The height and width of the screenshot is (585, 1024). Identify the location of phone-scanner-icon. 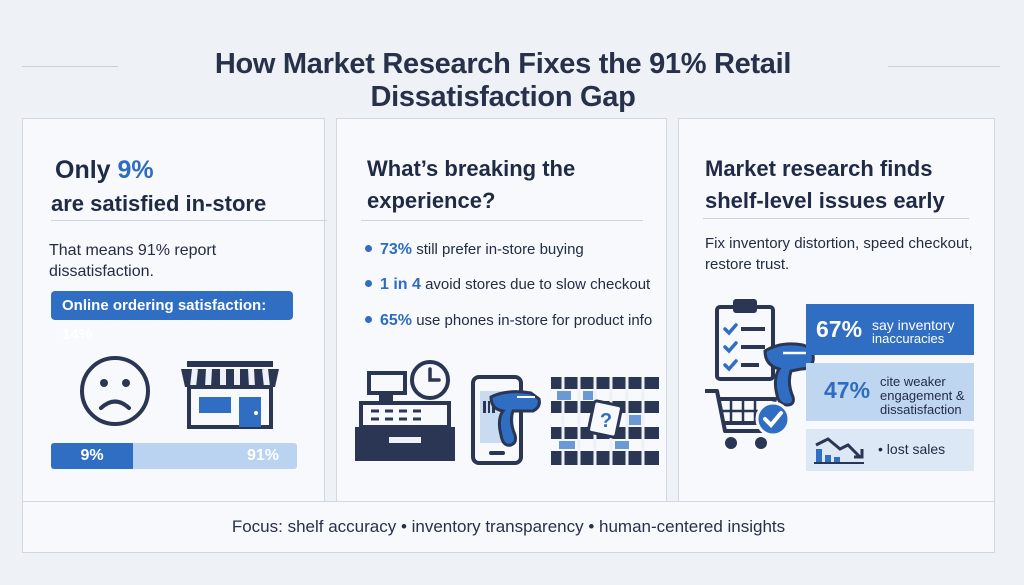
(506, 420).